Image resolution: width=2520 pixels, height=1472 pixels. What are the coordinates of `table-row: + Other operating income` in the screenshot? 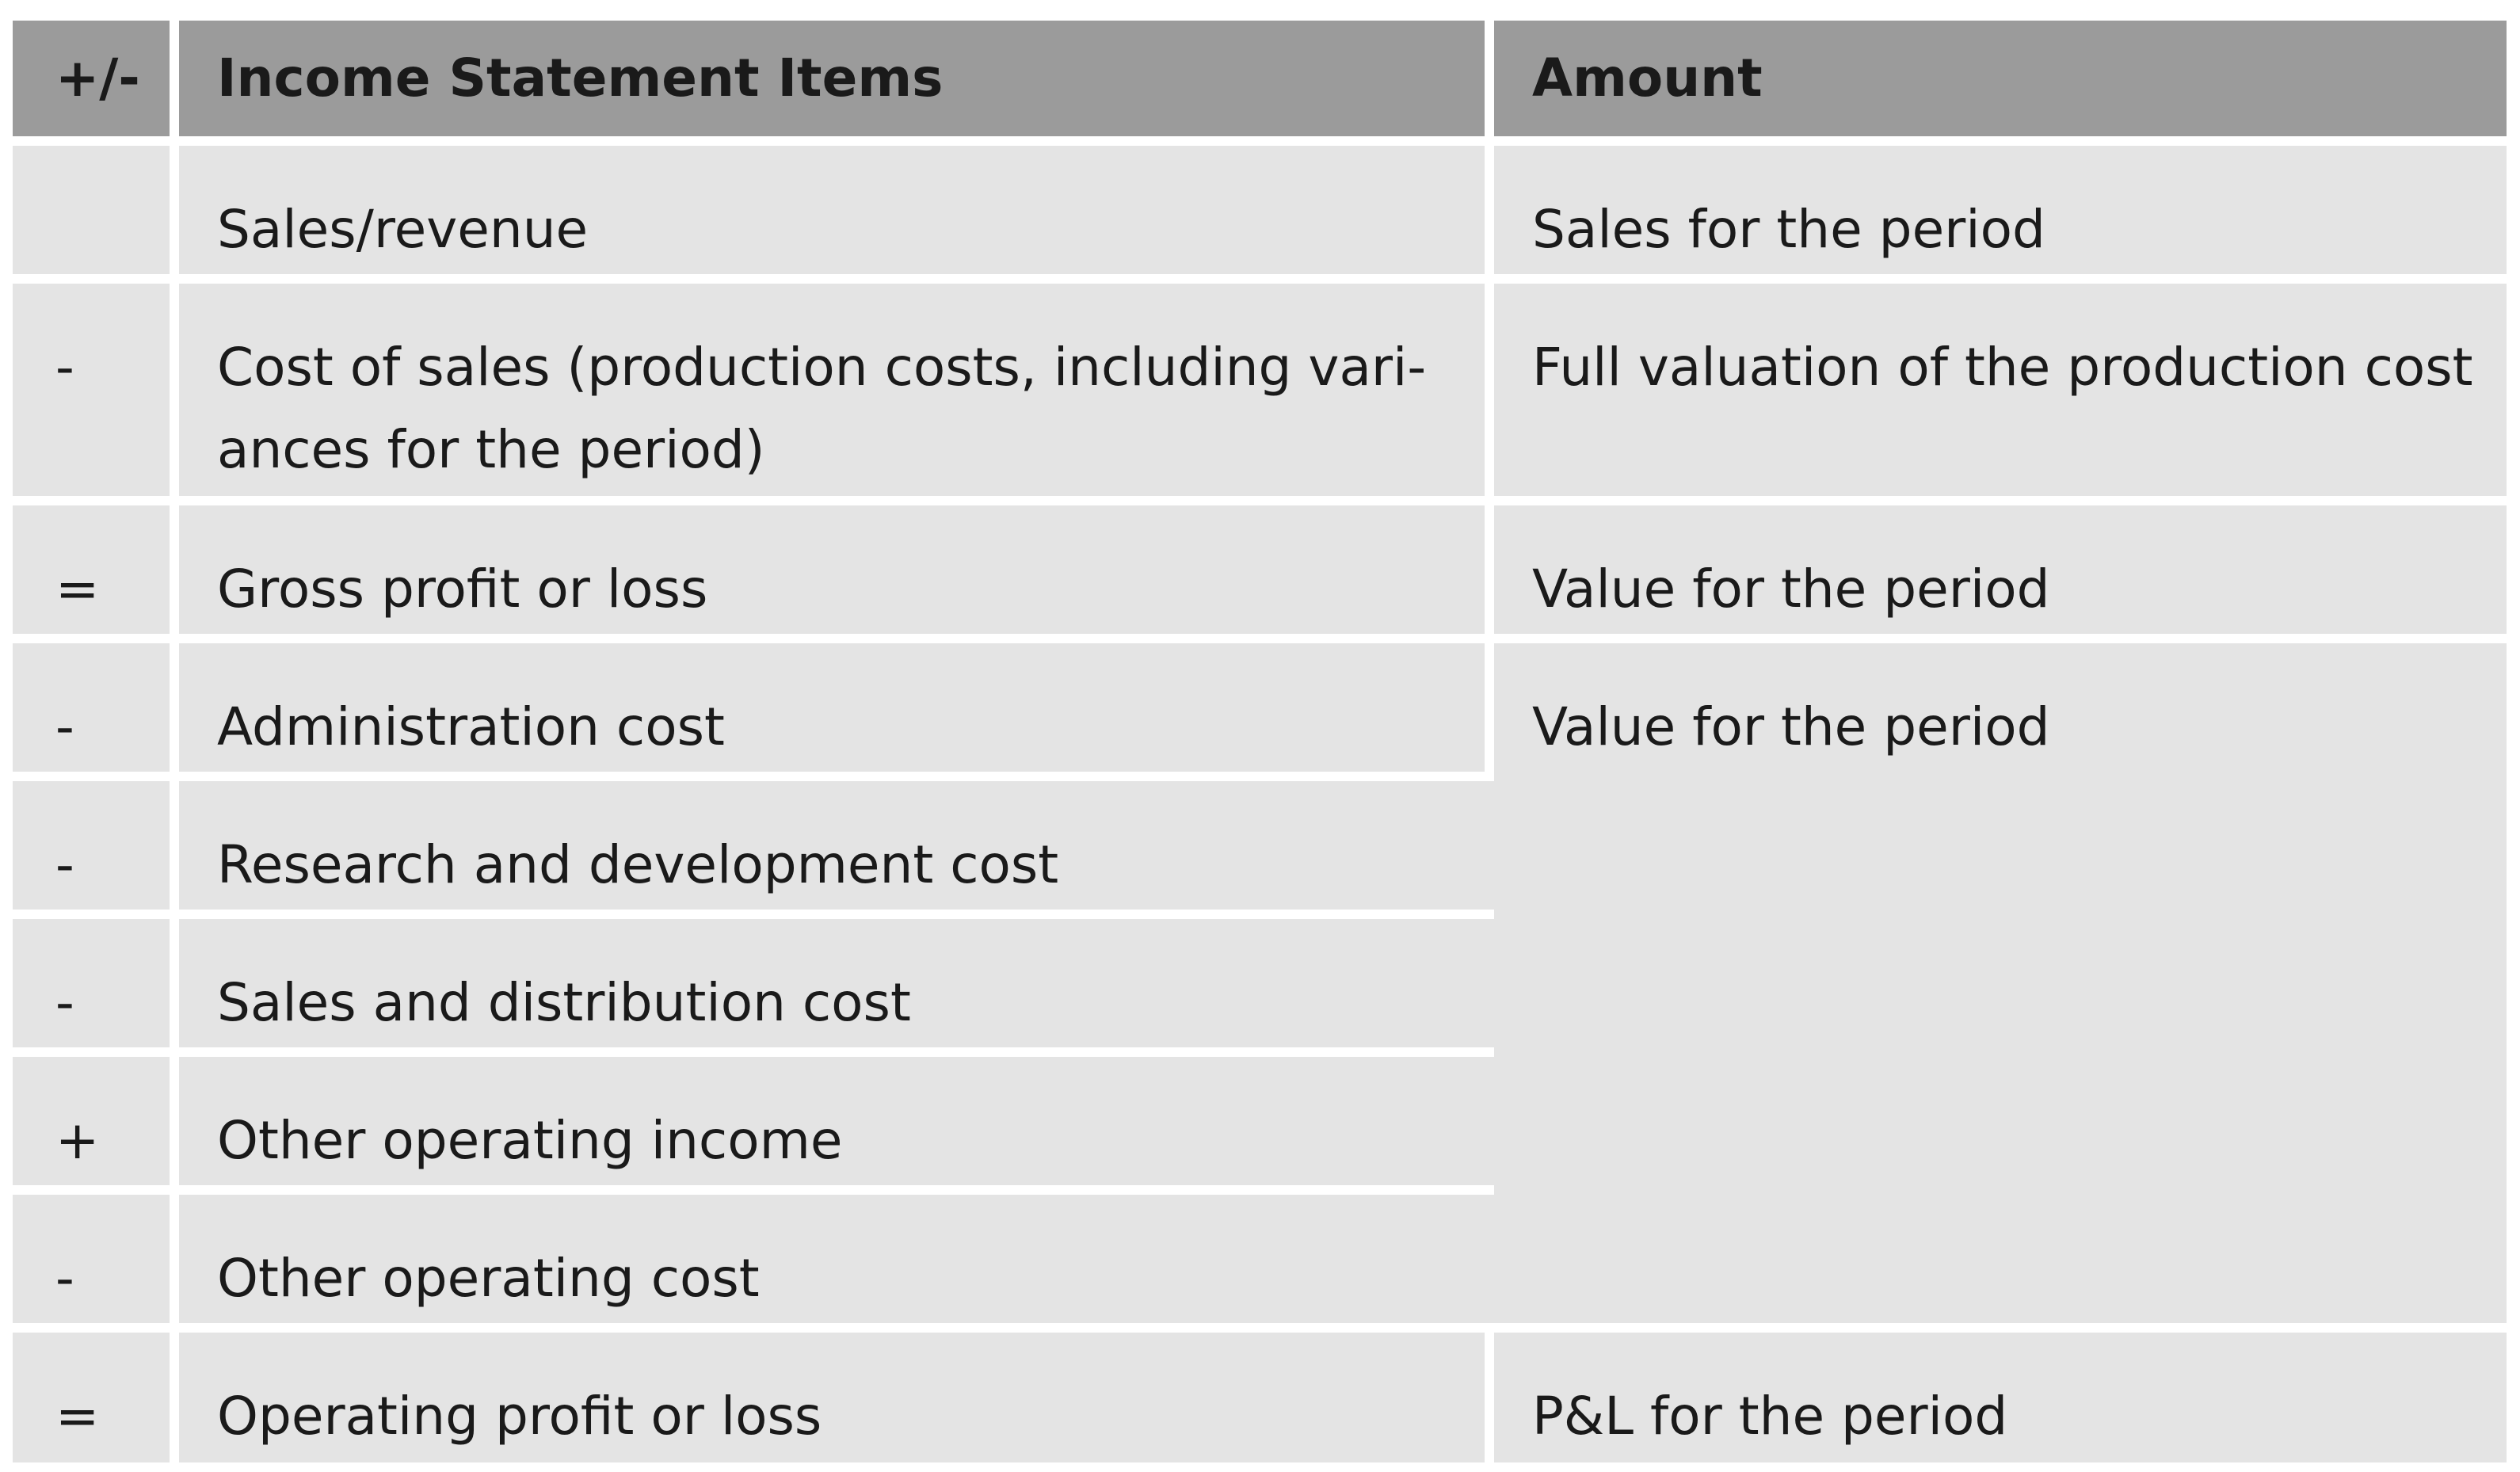 It's located at (1260, 1126).